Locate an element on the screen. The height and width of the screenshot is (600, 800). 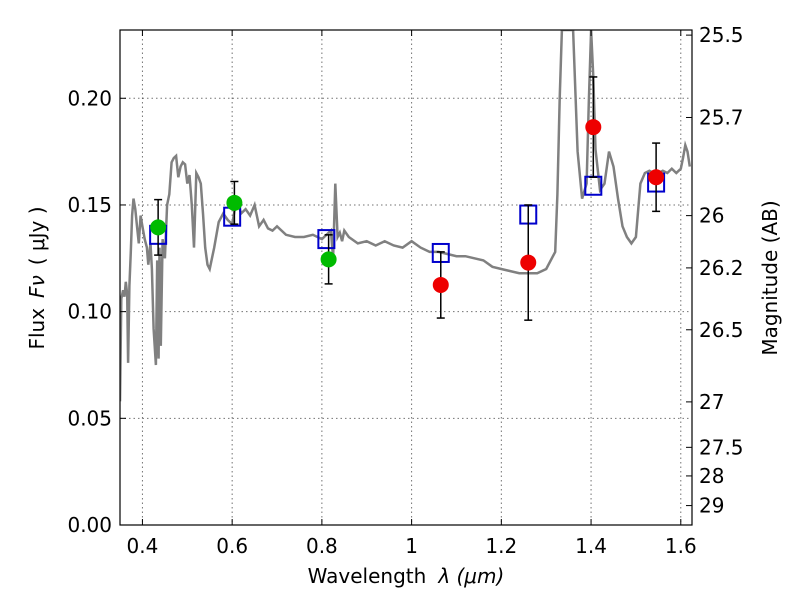
x-tick-label: 1.2 is located at coordinates (501, 546).